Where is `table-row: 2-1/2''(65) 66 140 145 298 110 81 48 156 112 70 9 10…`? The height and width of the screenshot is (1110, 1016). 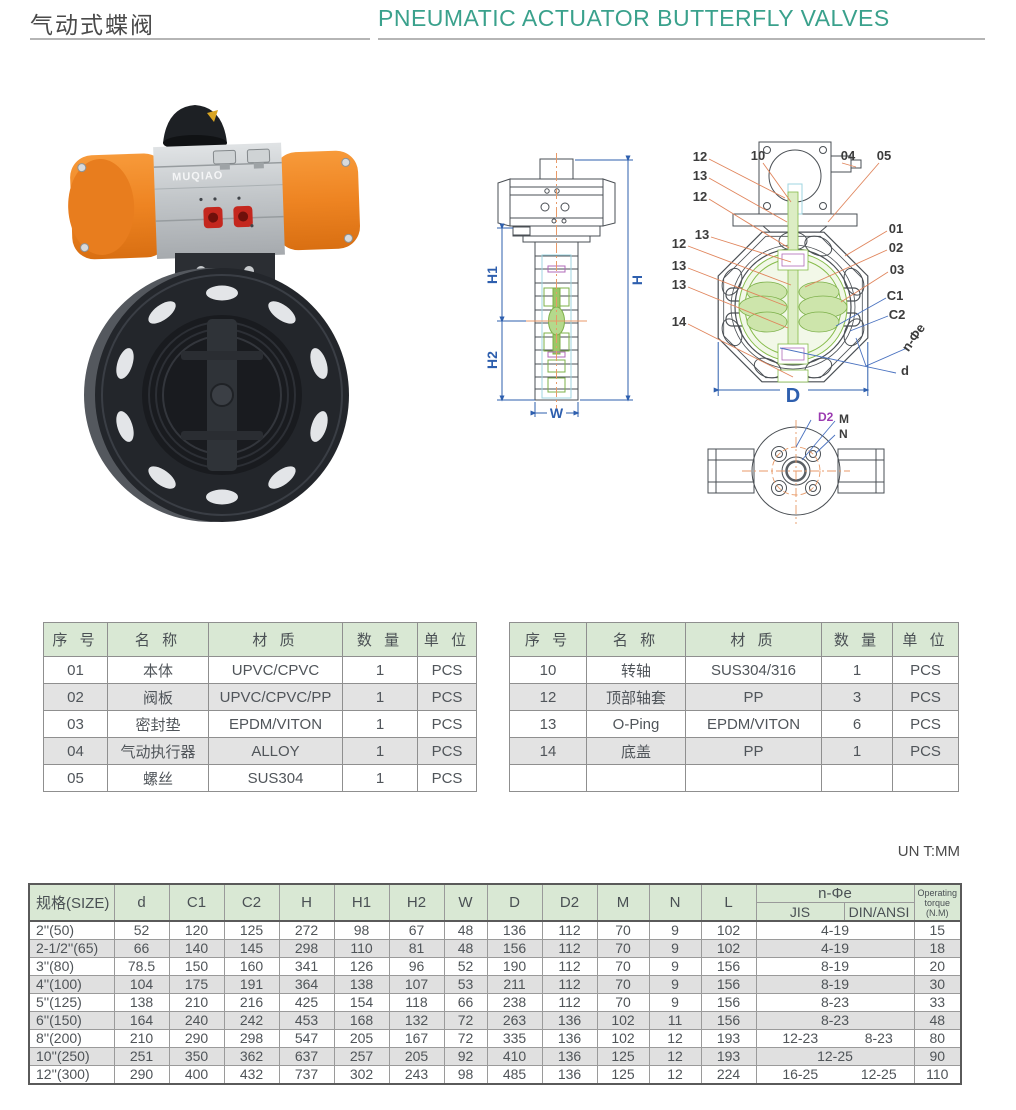
table-row: 2-1/2''(65) 66 140 145 298 110 81 48 156 112 70 9 10… is located at coordinates (495, 948).